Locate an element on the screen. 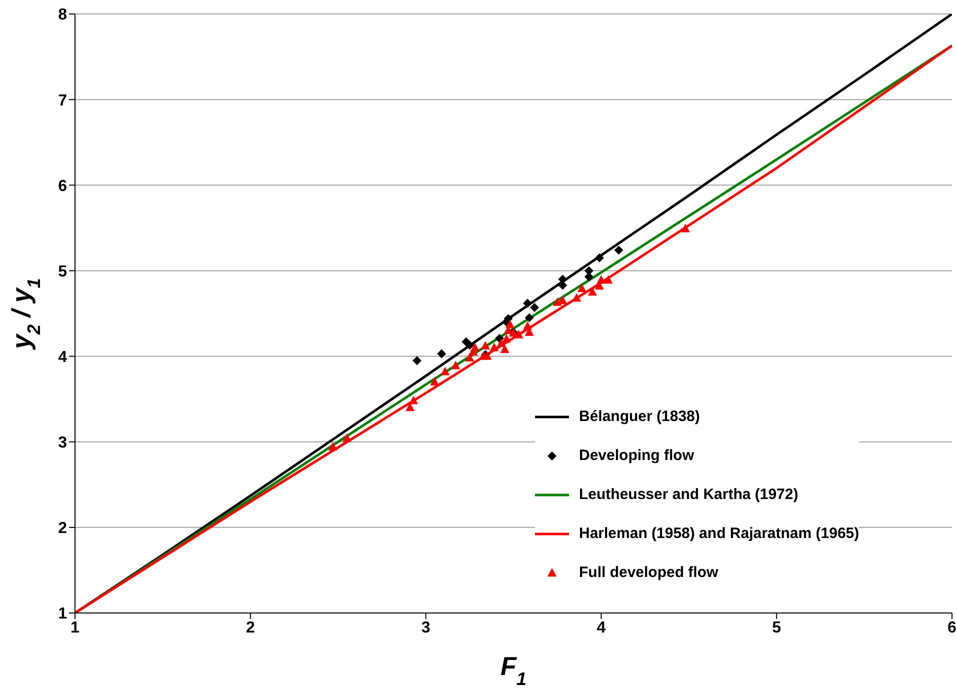 The height and width of the screenshot is (693, 957). y-tick-label: 1 is located at coordinates (63, 614).